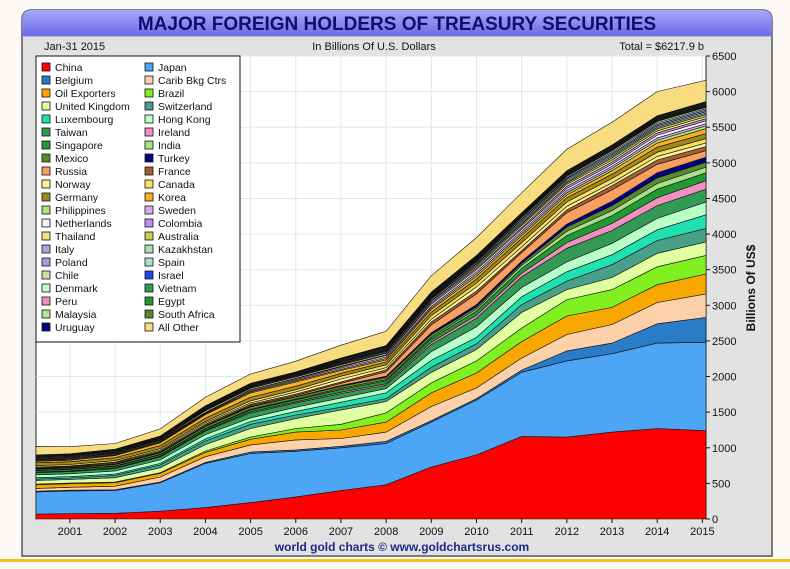  What do you see at coordinates (724, 413) in the screenshot?
I see `y-tick-label: 1500` at bounding box center [724, 413].